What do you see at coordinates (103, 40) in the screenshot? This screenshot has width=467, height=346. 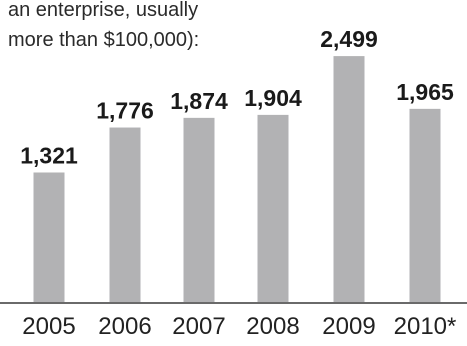 I see `subtitle-line-2: more than $100,000):` at bounding box center [103, 40].